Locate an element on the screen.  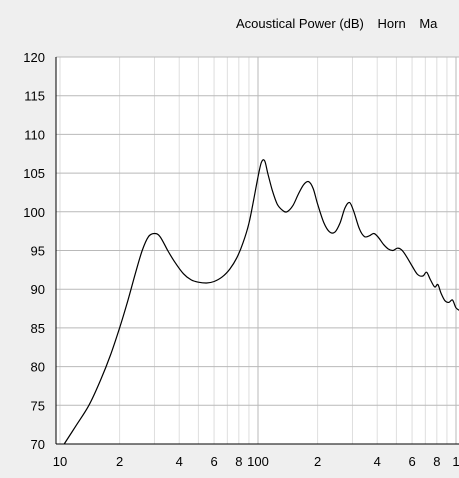
measure-label: Acoustical Power (dB) is located at coordinates (300, 23).